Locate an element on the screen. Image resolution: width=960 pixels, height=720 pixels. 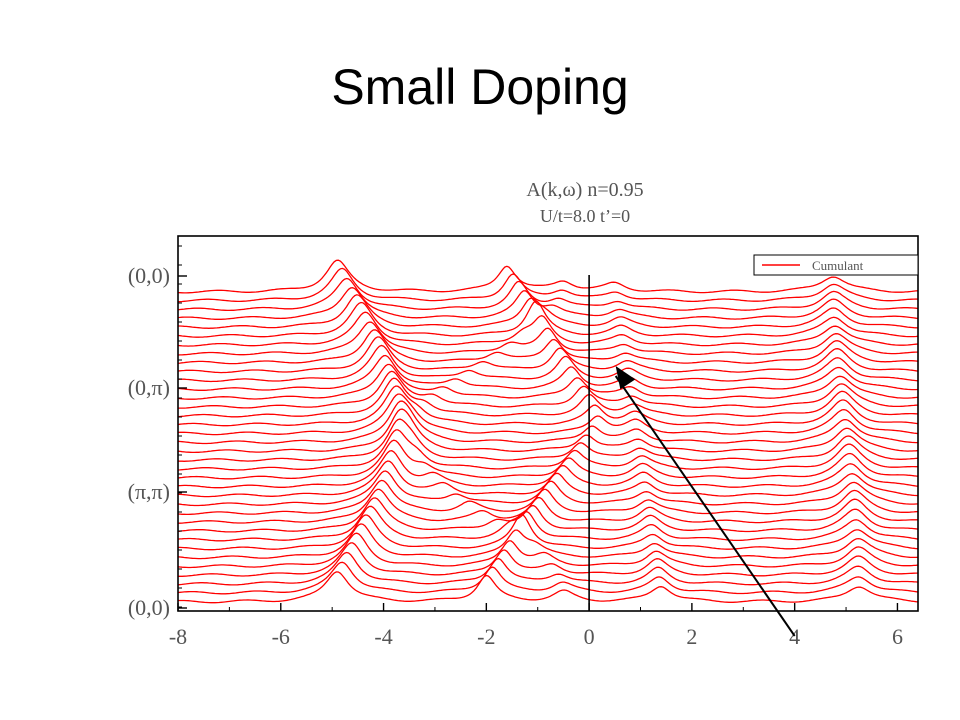
x-tick-label: 0 is located at coordinates (589, 636).